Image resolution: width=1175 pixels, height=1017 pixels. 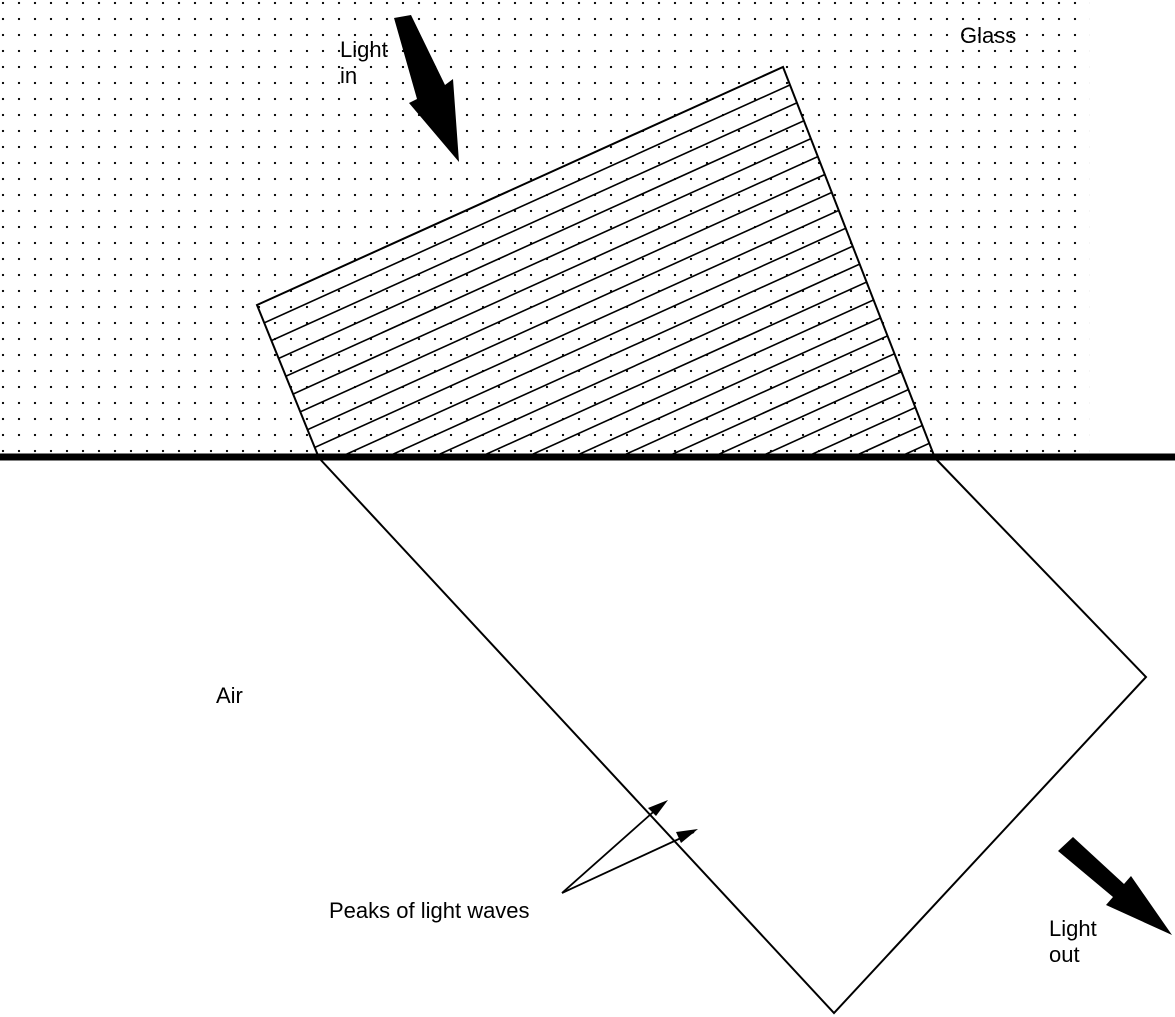 What do you see at coordinates (364, 63) in the screenshot?
I see `light-in-label: Light in` at bounding box center [364, 63].